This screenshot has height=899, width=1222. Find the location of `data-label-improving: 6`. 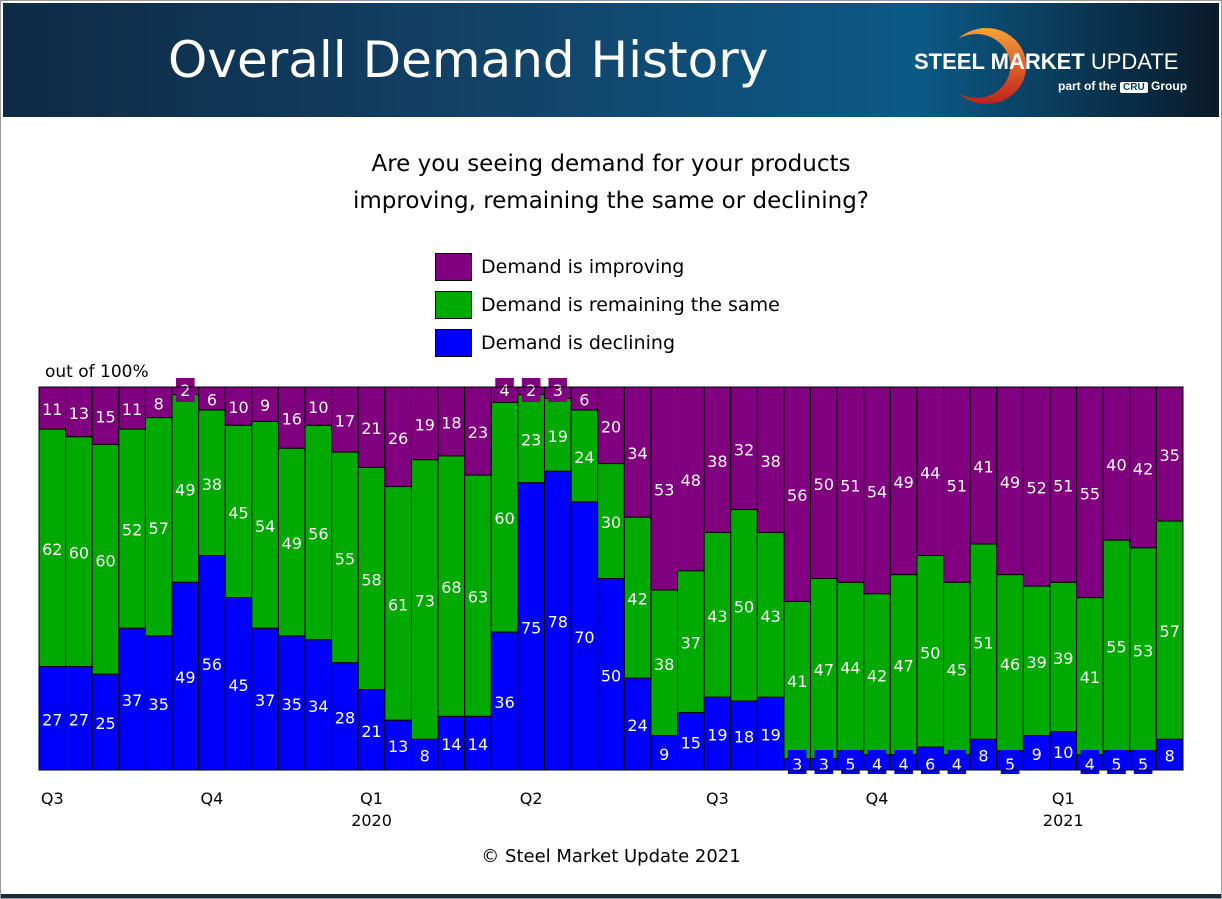

data-label-improving: 6 is located at coordinates (584, 399).